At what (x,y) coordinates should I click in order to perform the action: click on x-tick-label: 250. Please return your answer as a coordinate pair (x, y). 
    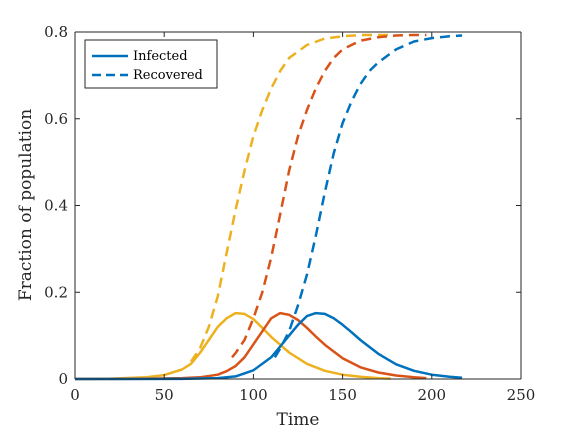
    Looking at the image, I should click on (521, 395).